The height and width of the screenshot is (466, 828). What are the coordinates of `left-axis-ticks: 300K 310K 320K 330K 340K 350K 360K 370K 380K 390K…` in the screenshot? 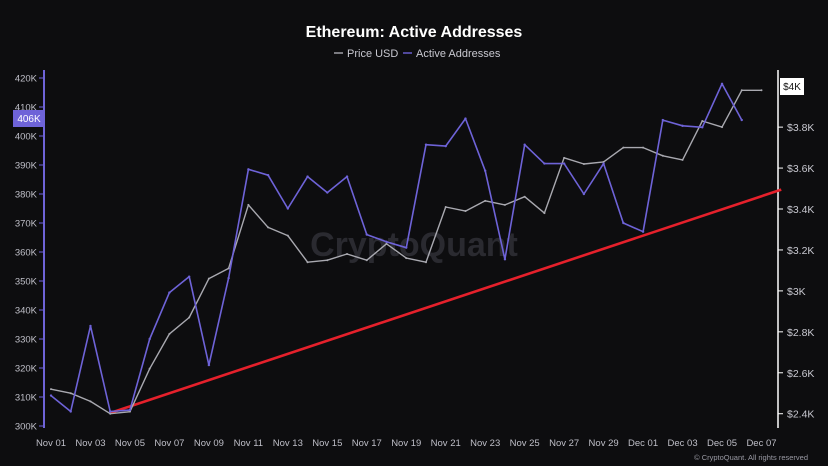 It's located at (29, 253).